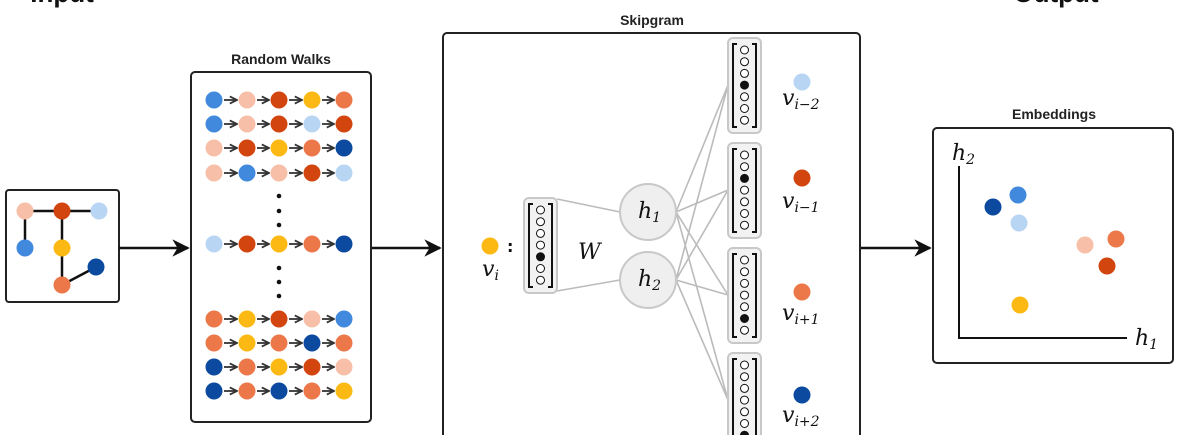  What do you see at coordinates (490, 270) in the screenshot?
I see `input-node-label: vi` at bounding box center [490, 270].